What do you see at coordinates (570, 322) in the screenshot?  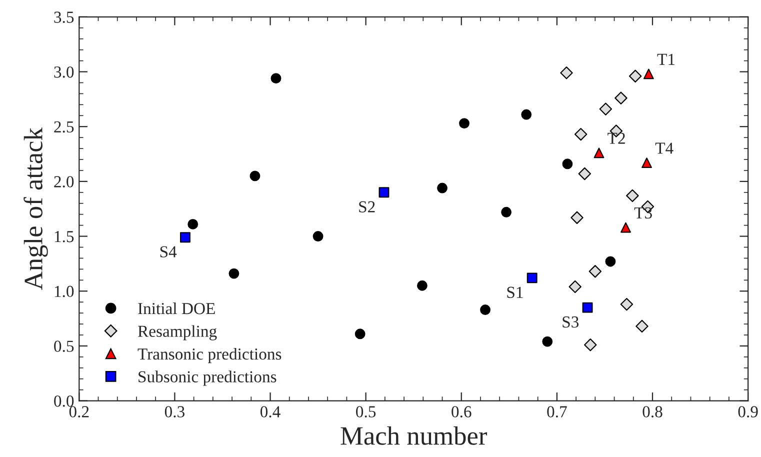 I see `annotation: S3` at bounding box center [570, 322].